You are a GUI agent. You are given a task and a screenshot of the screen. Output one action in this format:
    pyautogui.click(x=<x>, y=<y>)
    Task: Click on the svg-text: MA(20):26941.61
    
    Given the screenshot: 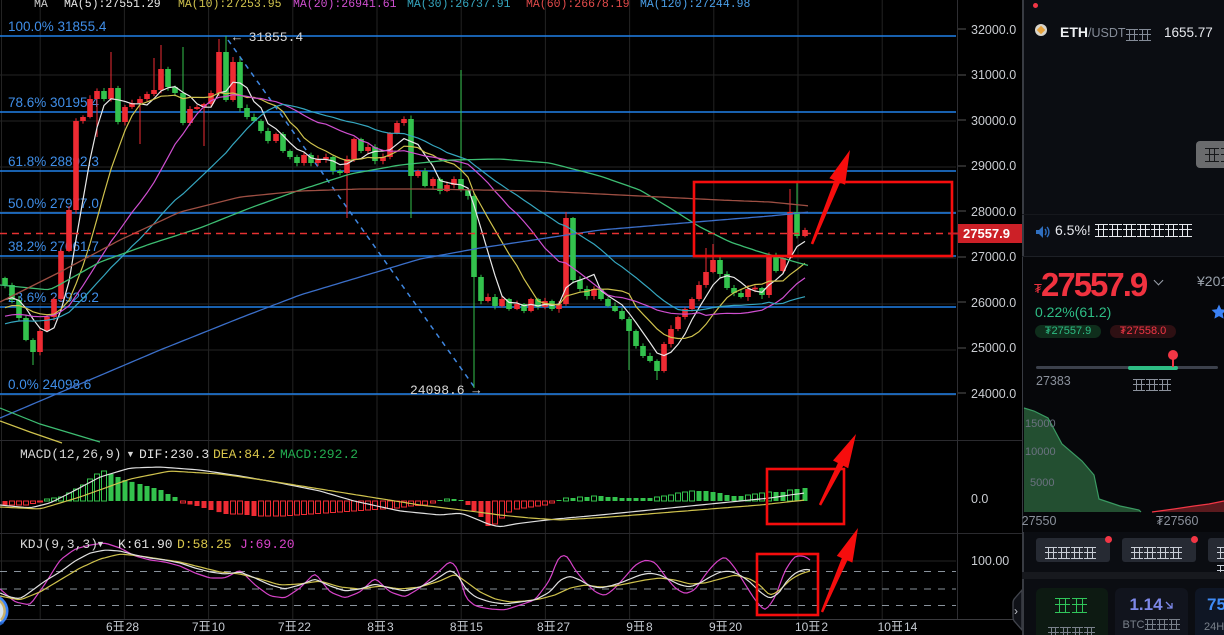 What is the action you would take?
    pyautogui.click(x=345, y=5)
    